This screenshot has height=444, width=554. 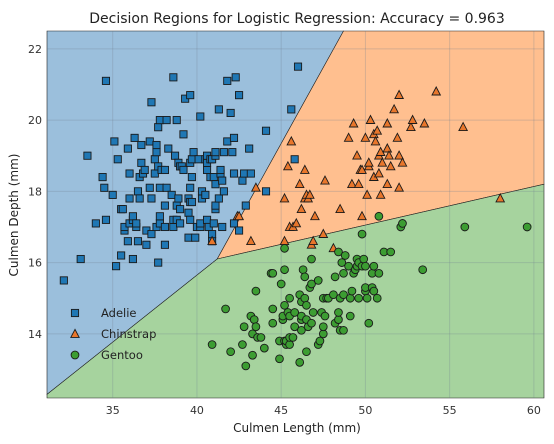 What do you see at coordinates (450, 410) in the screenshot?
I see `x-tick-label: 55` at bounding box center [450, 410].